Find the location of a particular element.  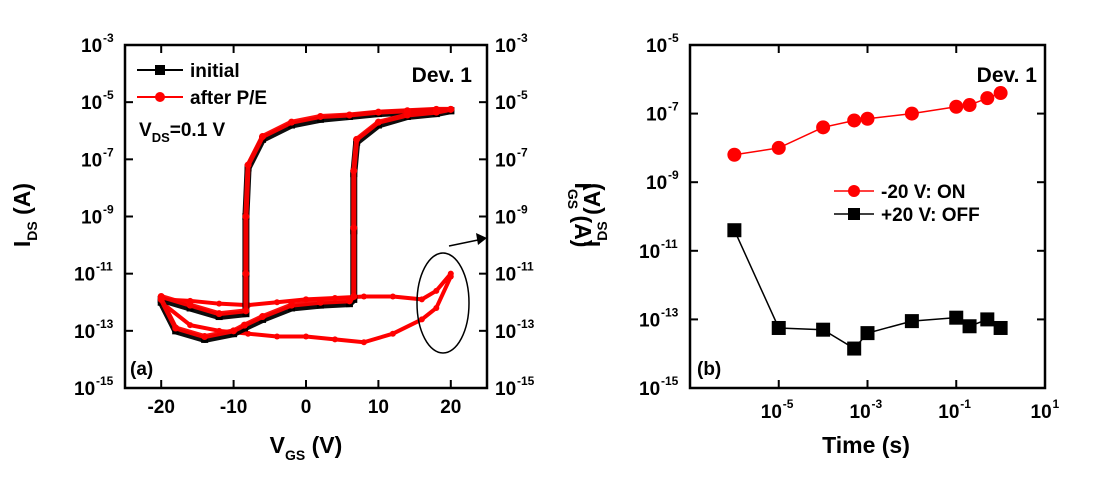

a-y2tick-label-6-exp: -3 is located at coordinates (522, 38).